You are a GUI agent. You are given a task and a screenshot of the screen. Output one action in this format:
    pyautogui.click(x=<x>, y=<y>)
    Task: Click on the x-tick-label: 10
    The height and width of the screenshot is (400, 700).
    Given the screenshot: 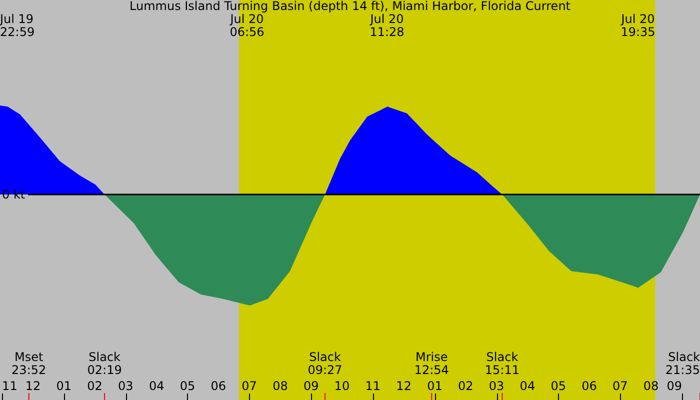 What is the action you would take?
    pyautogui.click(x=342, y=386)
    